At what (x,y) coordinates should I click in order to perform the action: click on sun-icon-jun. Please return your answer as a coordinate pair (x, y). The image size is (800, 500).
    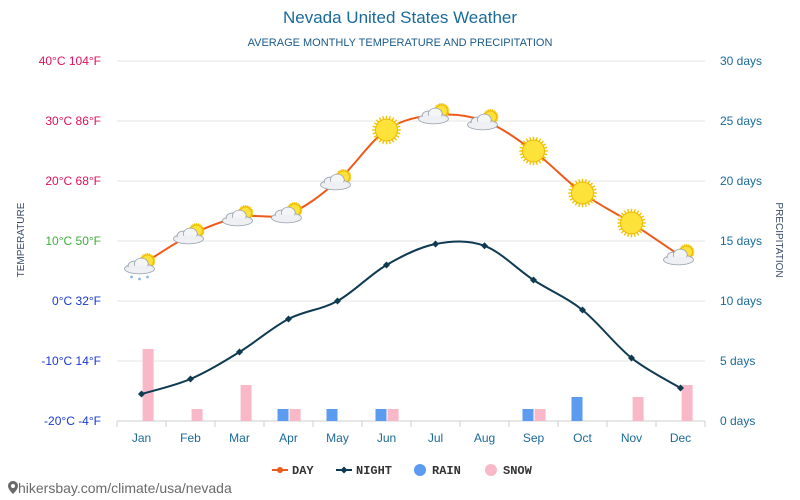
    Looking at the image, I should click on (386, 130).